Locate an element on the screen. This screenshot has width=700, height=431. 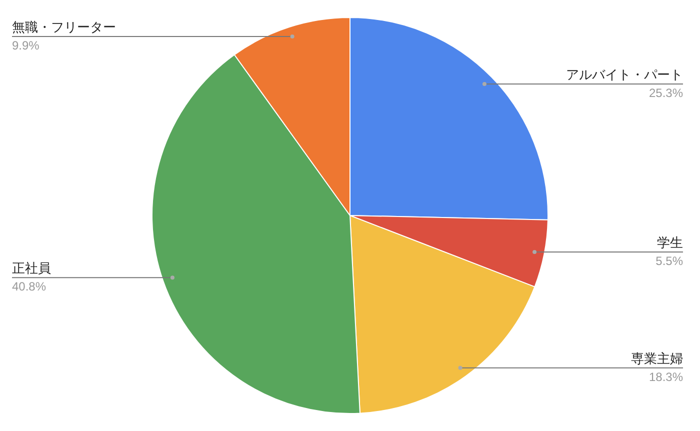
data-label: 9.9% is located at coordinates (26, 45).